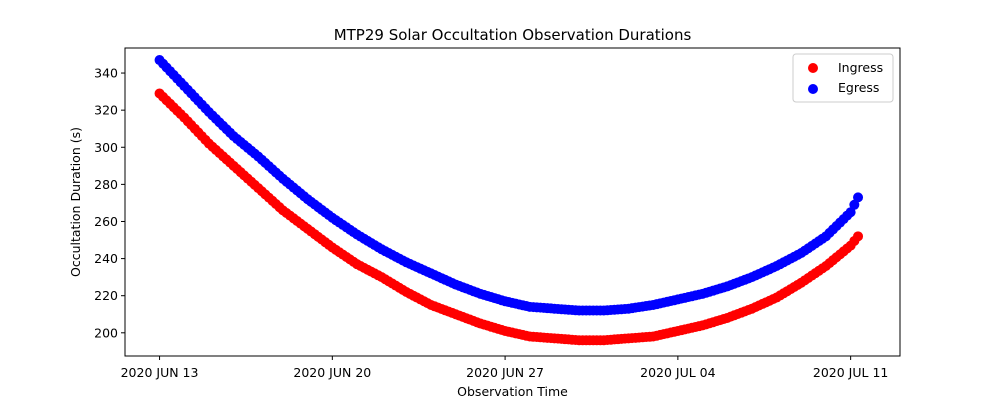  What do you see at coordinates (813, 89) in the screenshot?
I see `legend-marker-egress` at bounding box center [813, 89].